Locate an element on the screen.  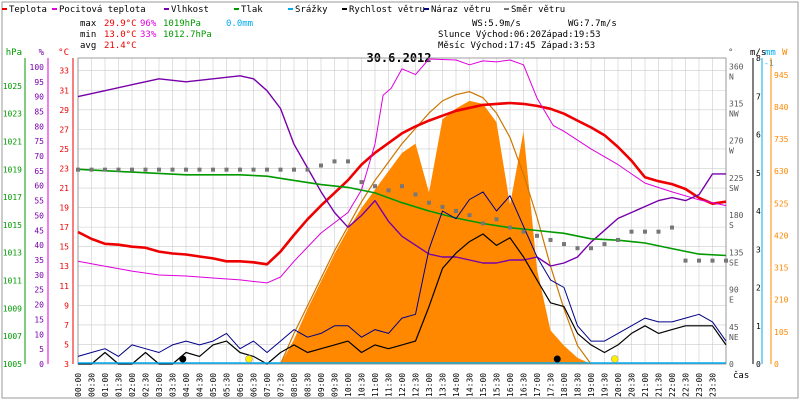
x-tick-label: 04:00 is located at coordinates (186, 385).